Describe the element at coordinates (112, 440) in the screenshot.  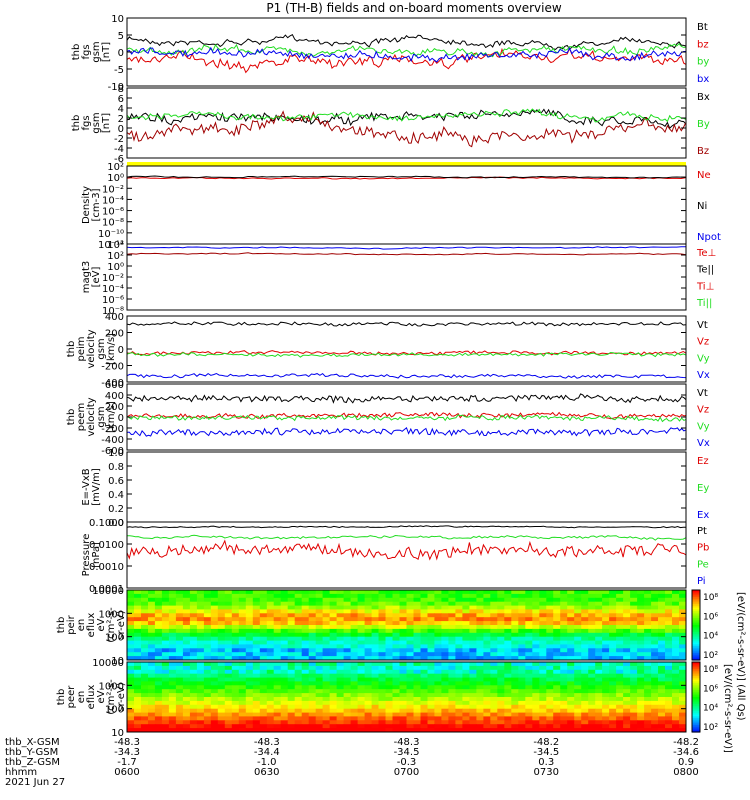
I see `y-tick-label: -400` at that location.